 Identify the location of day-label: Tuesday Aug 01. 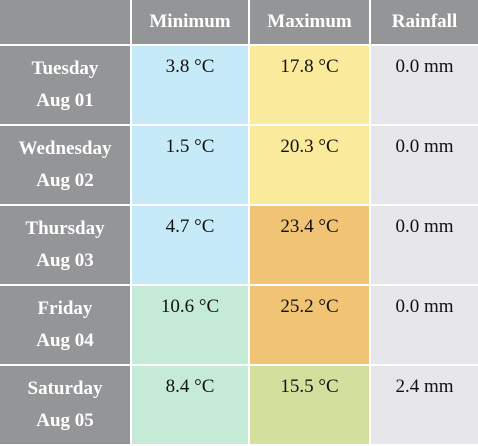
(66, 86).